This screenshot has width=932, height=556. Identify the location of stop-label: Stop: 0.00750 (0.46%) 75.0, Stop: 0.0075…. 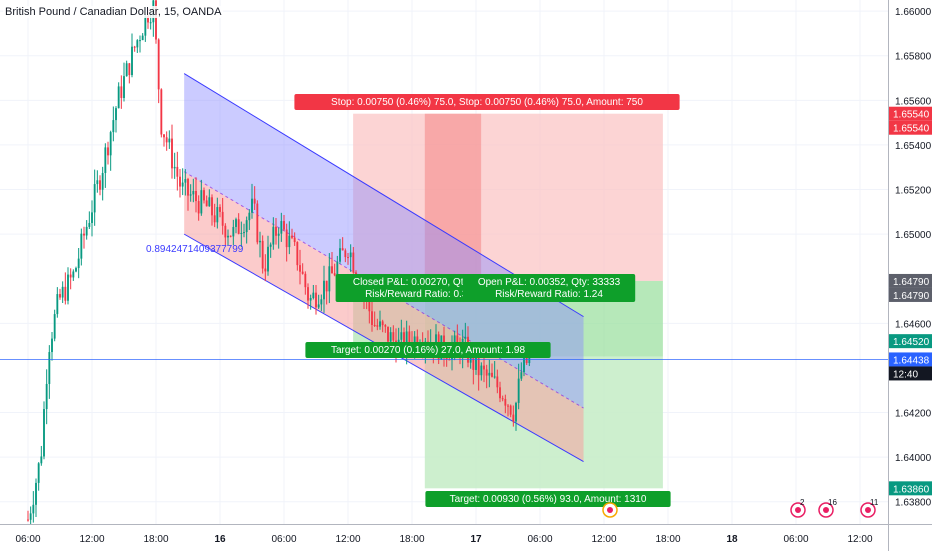
(487, 102).